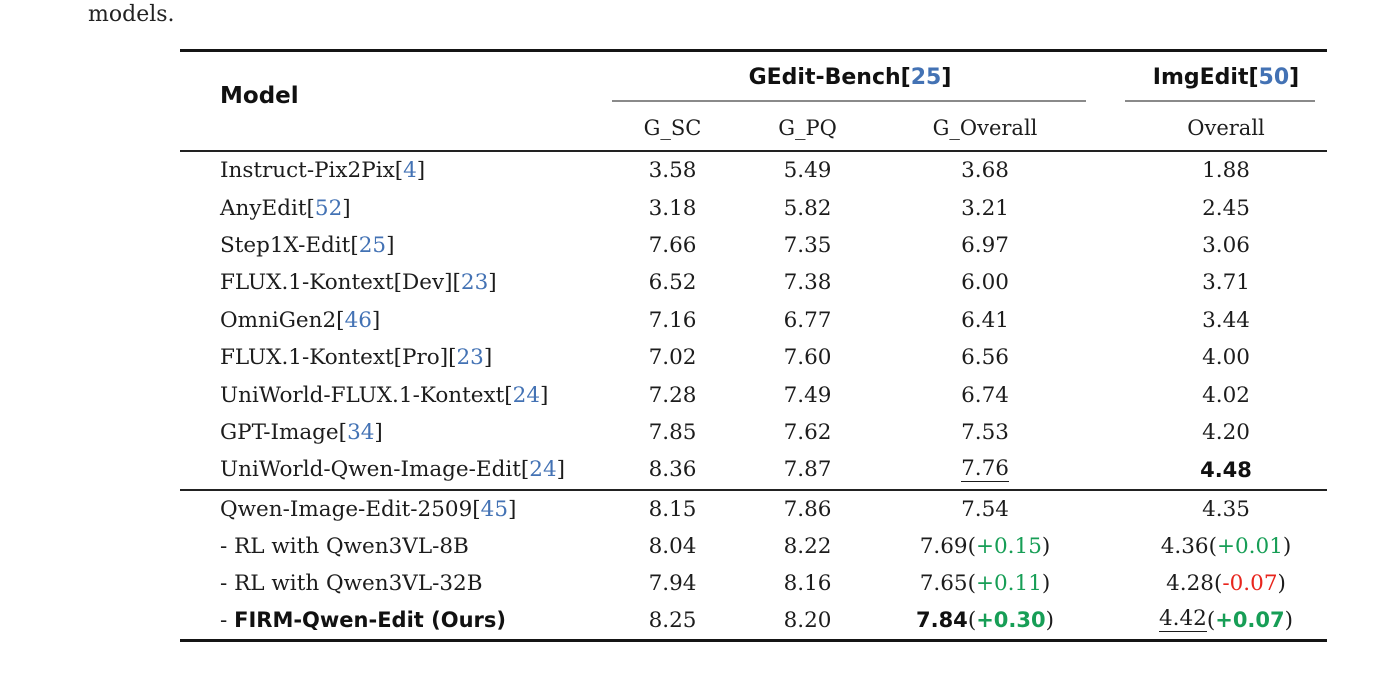  I want to click on metric-value: 6.97, so click(985, 245).